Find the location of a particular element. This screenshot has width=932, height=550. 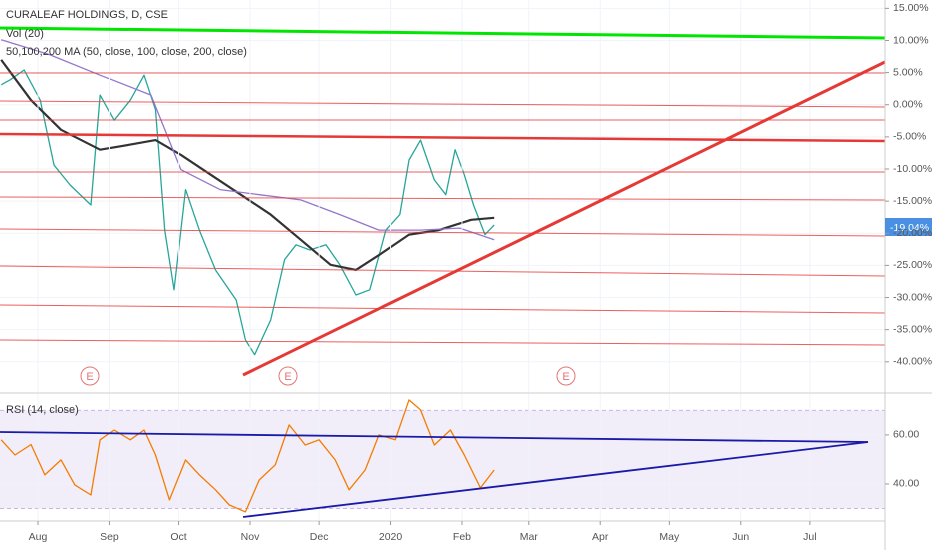

y-tick-label: 5.00% is located at coordinates (908, 72).